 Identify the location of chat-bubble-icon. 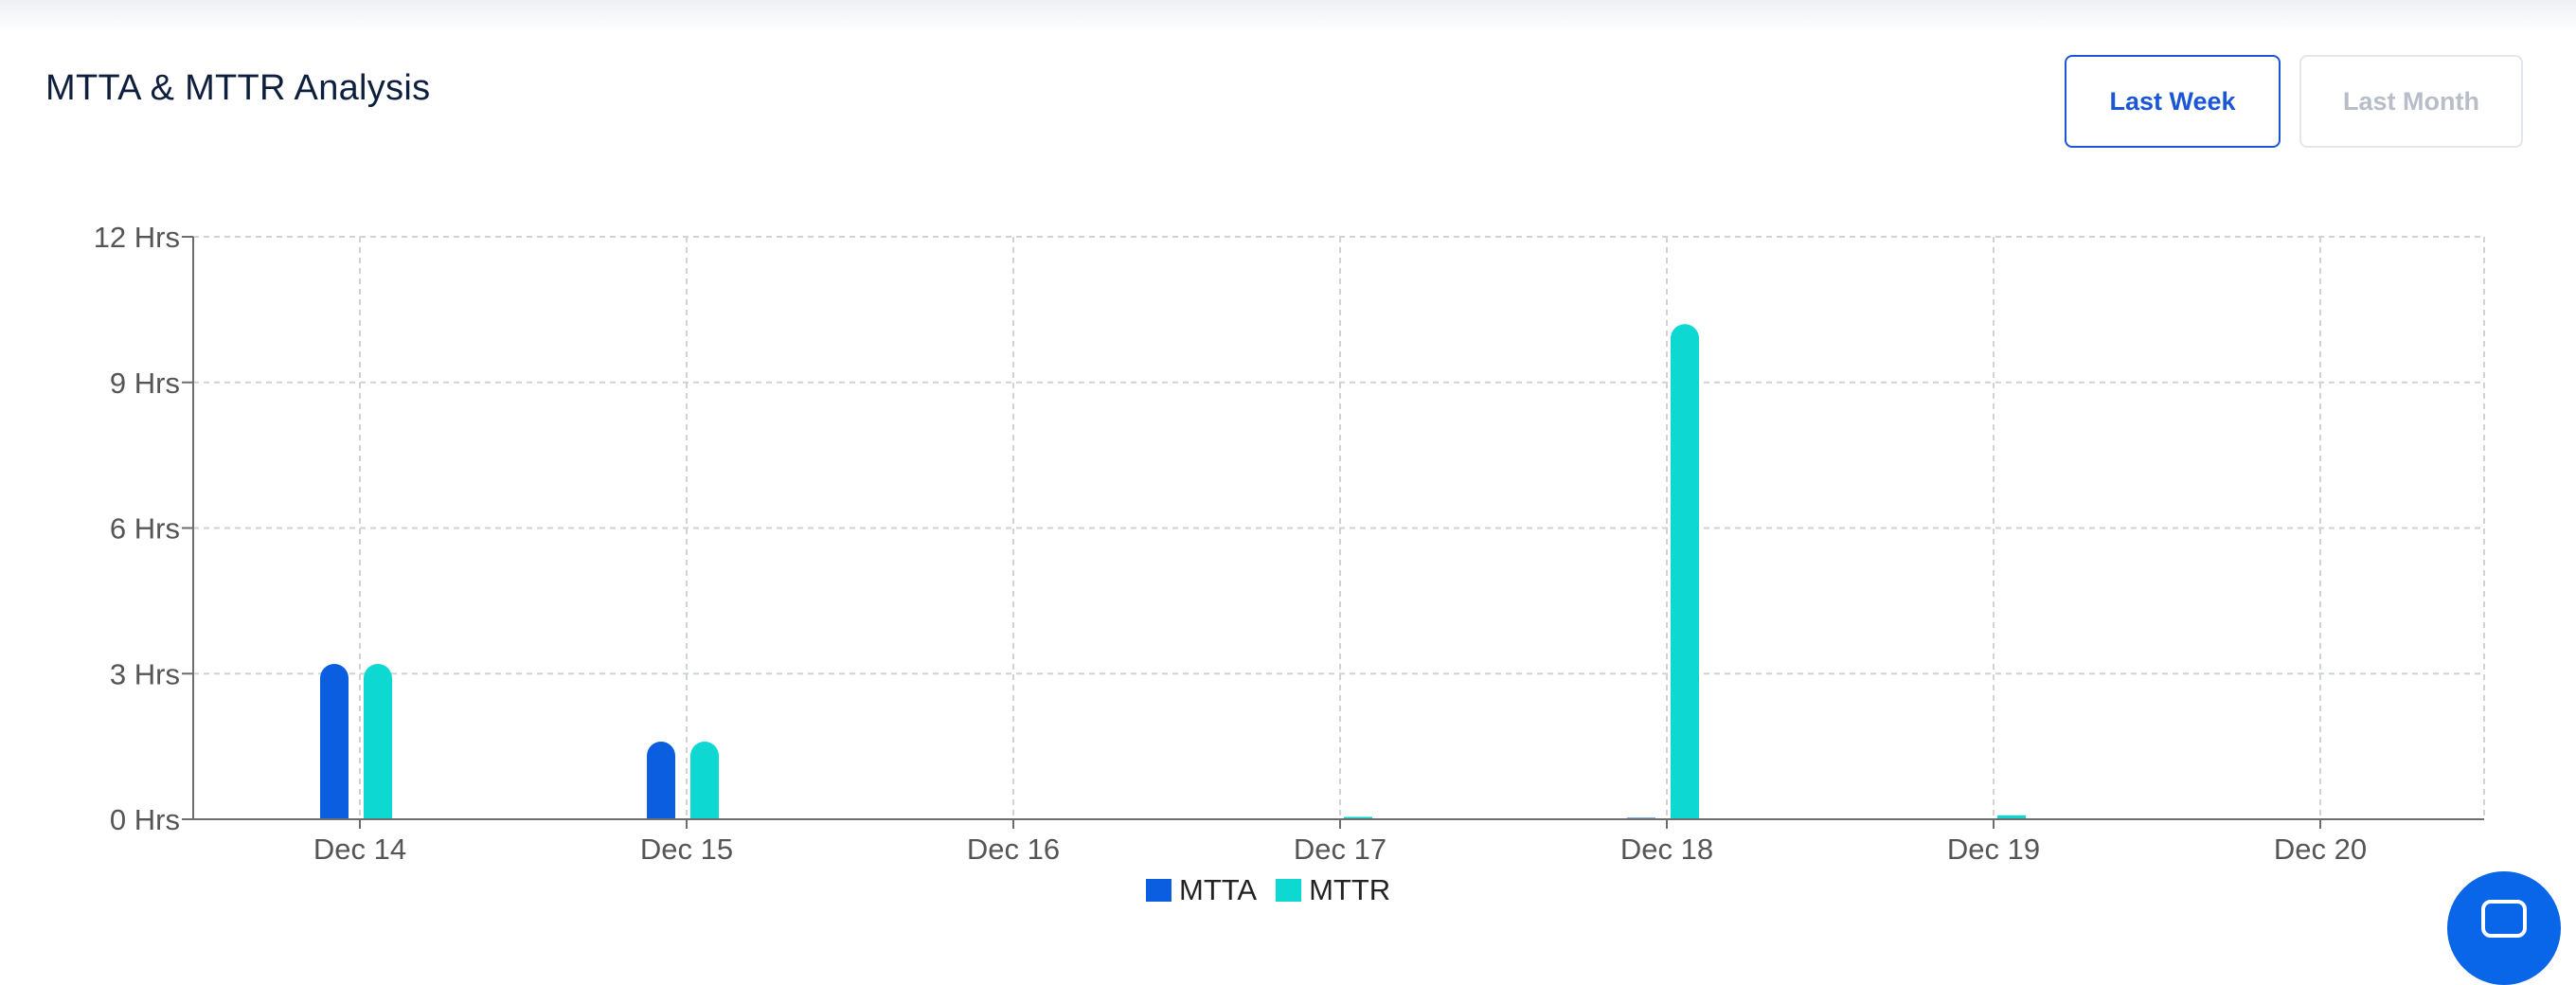
(2504, 919).